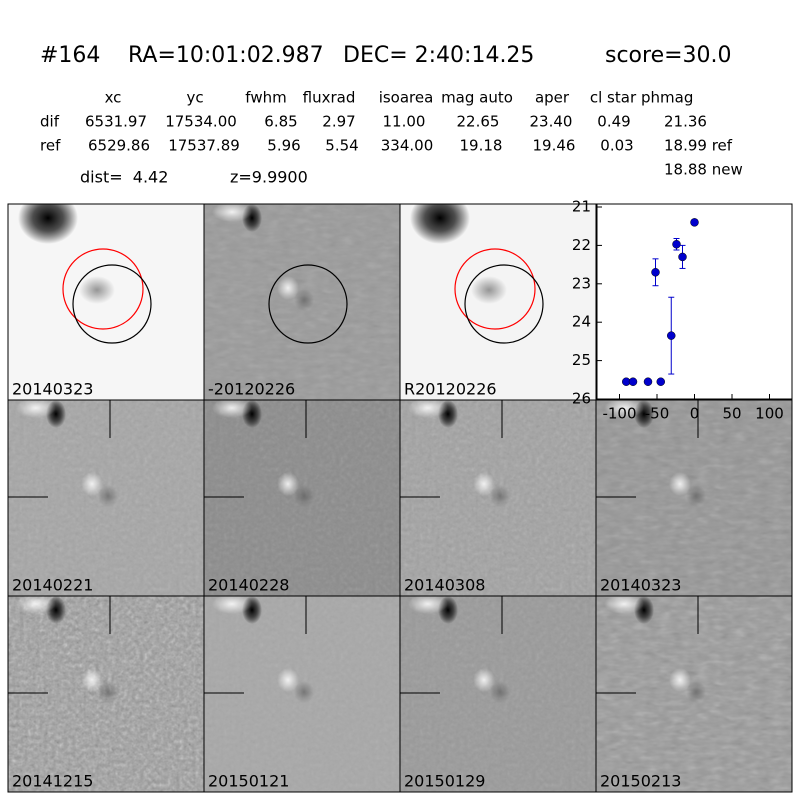 Image resolution: width=800 pixels, height=800 pixels. What do you see at coordinates (581, 245) in the screenshot?
I see `y-tick-label: 22` at bounding box center [581, 245].